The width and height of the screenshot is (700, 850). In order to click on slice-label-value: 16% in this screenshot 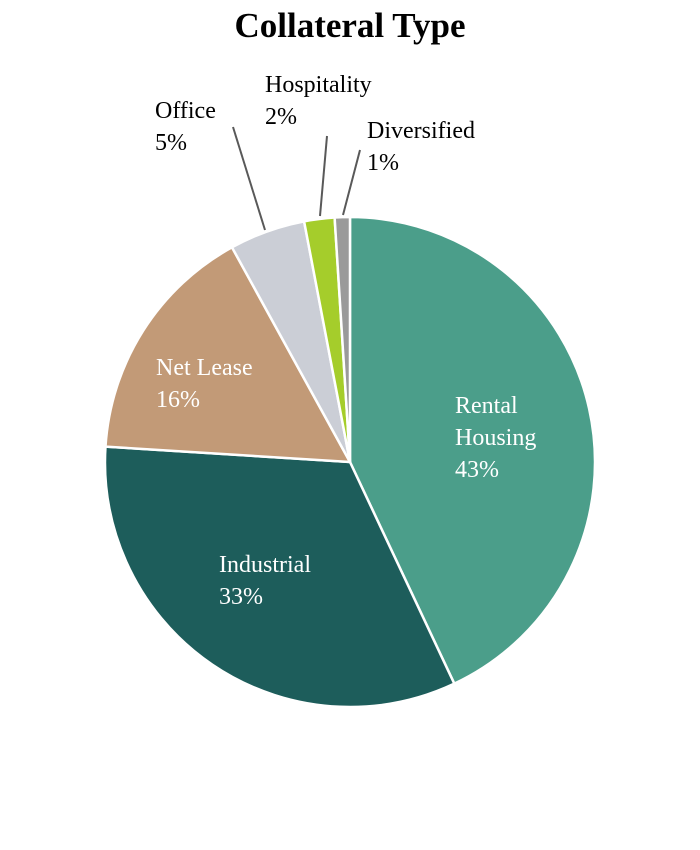, I will do `click(178, 400)`.